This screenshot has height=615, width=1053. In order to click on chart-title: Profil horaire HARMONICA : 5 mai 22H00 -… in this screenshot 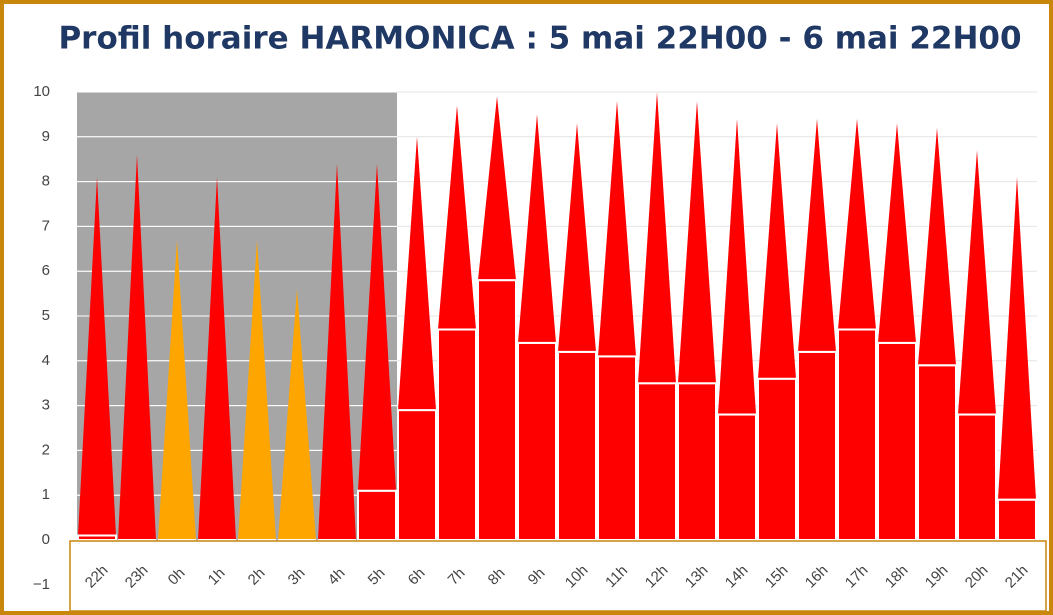, I will do `click(539, 39)`.